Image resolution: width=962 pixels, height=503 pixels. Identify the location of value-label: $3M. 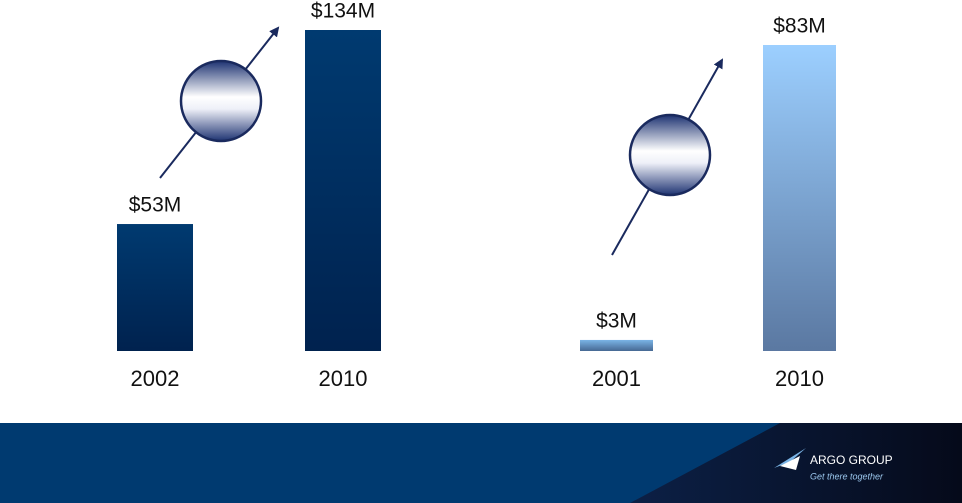
(616, 320).